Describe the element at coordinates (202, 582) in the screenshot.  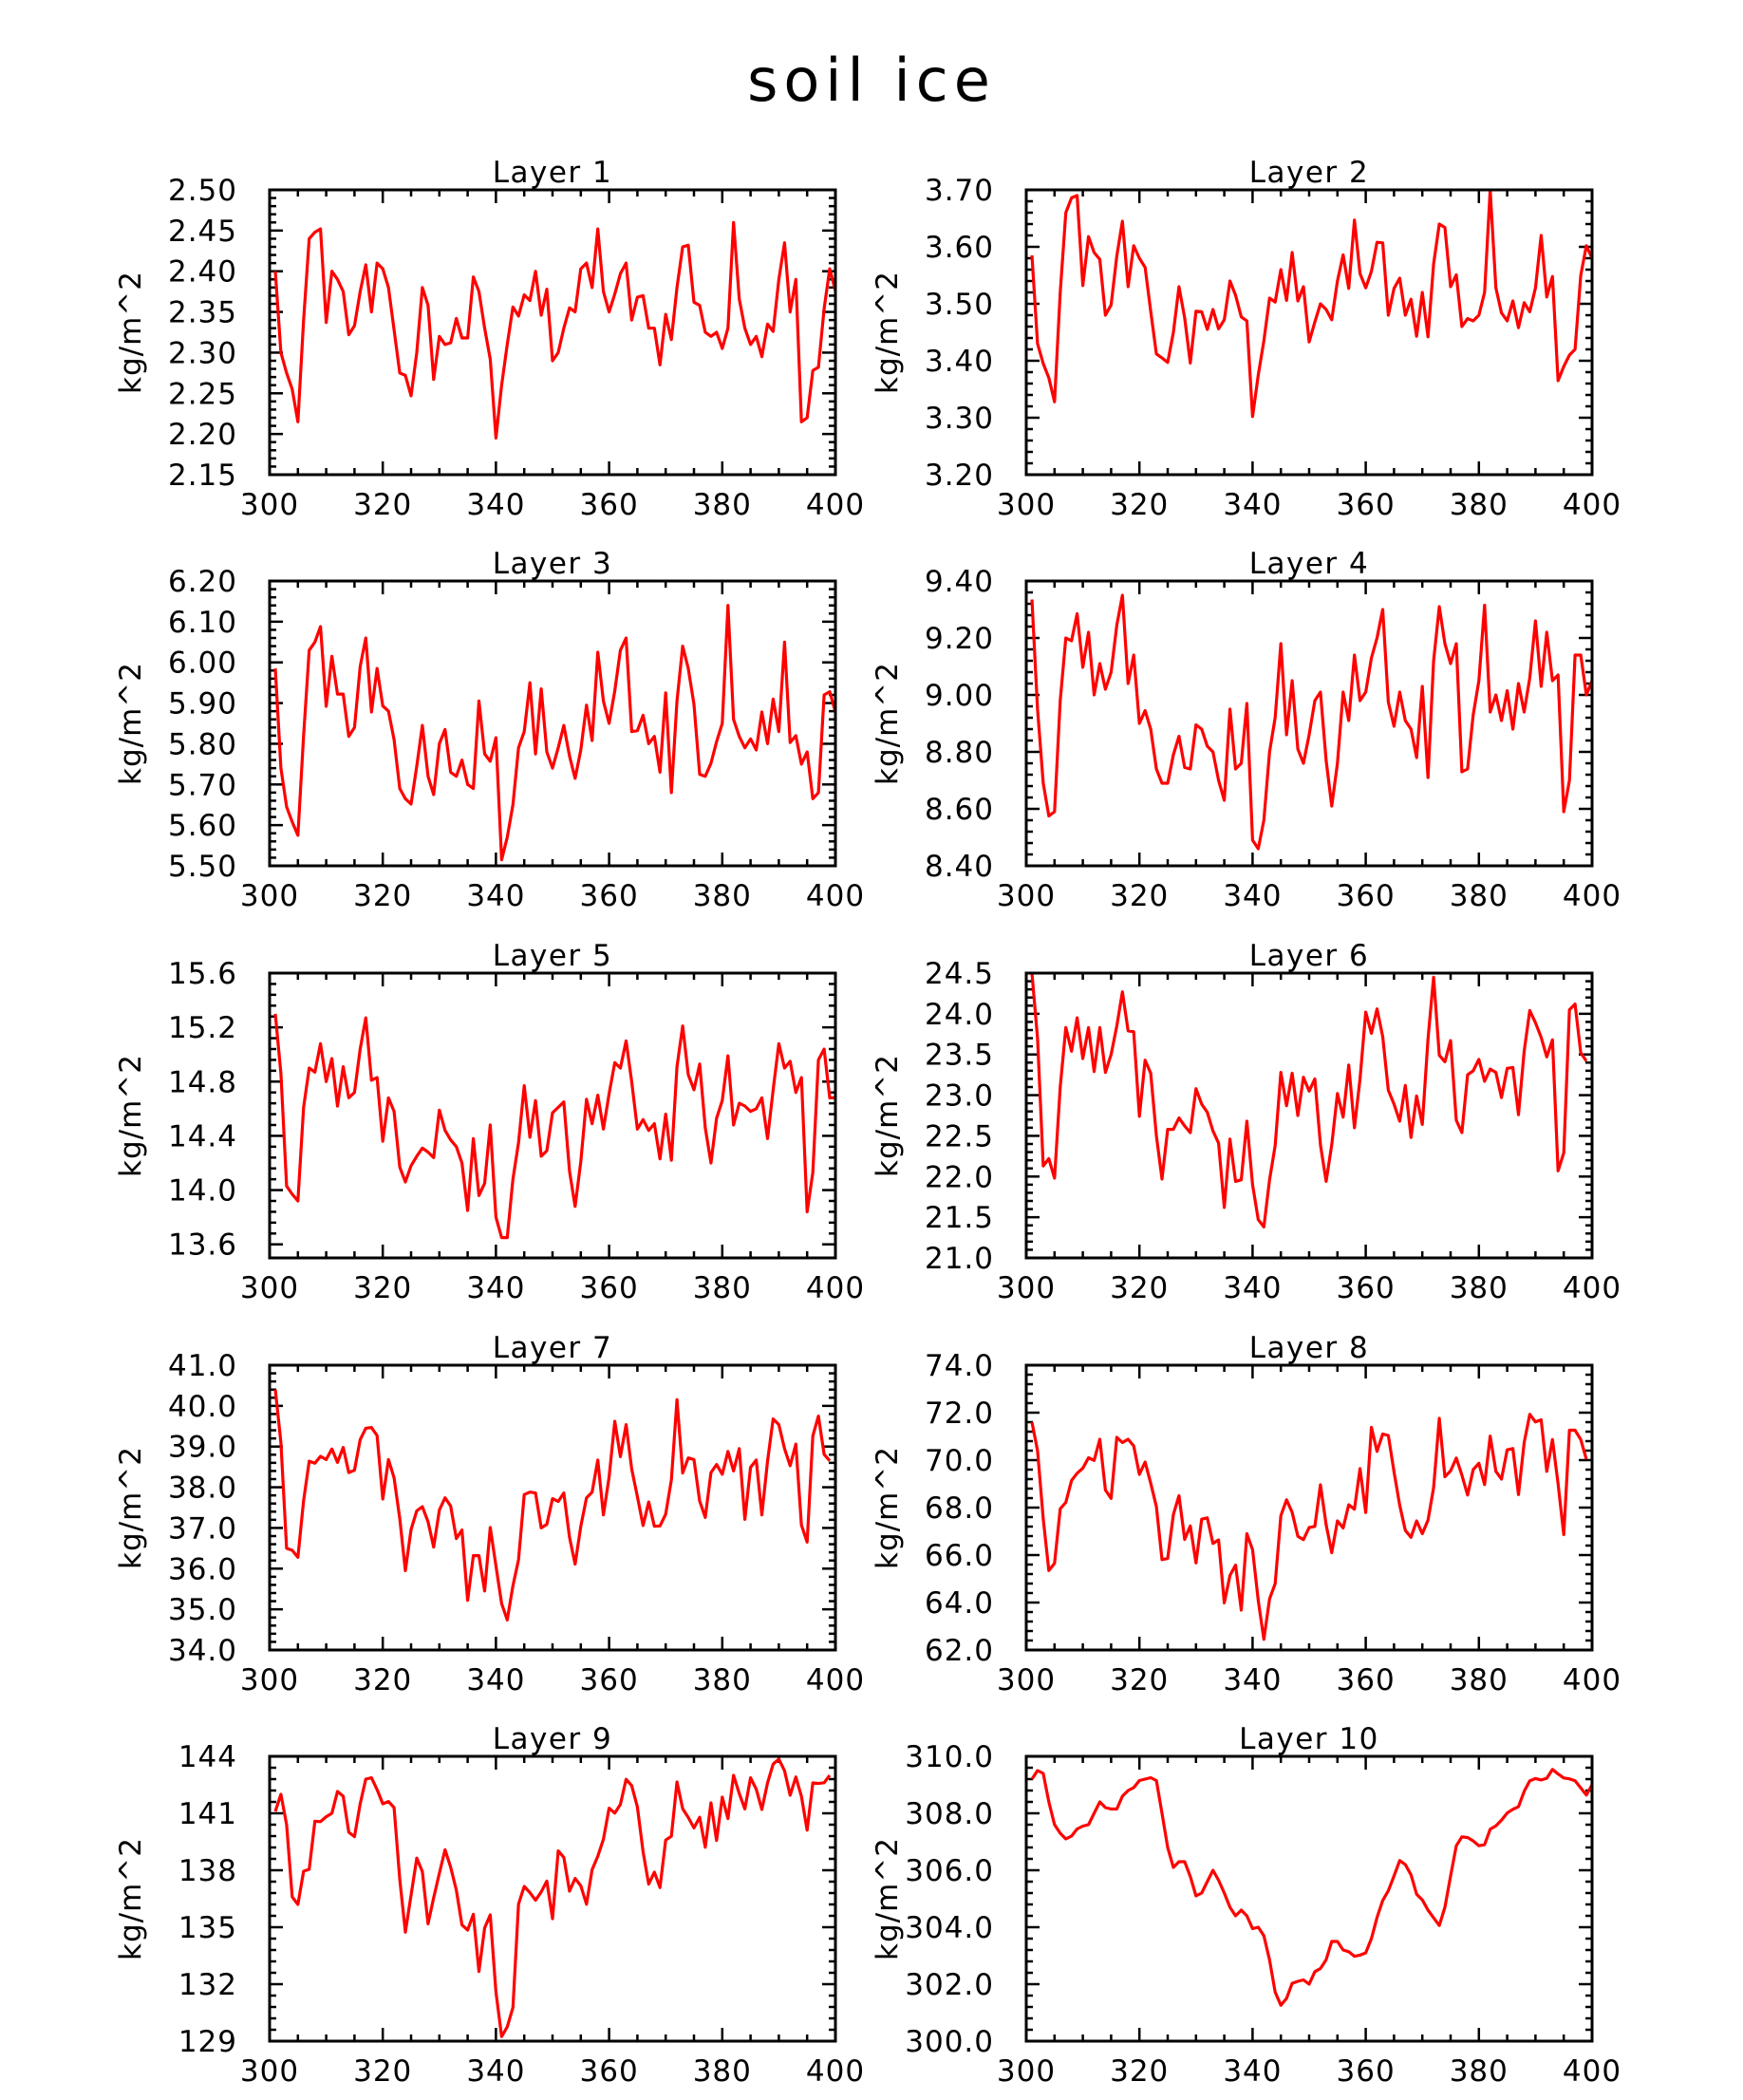
I see `y-tick-label: 6.20` at that location.